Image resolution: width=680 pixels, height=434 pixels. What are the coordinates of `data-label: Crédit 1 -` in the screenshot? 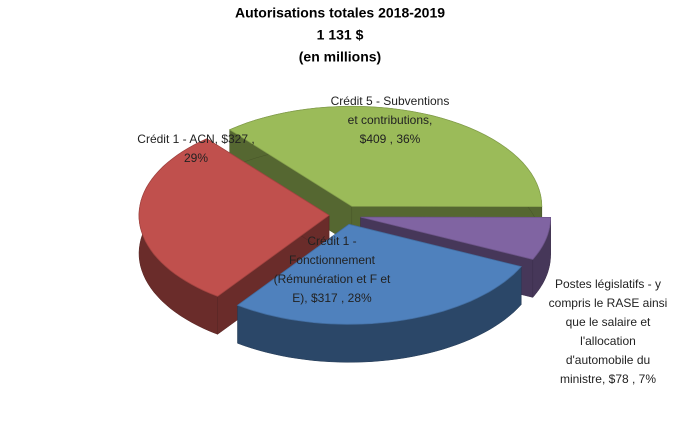 It's located at (331, 241).